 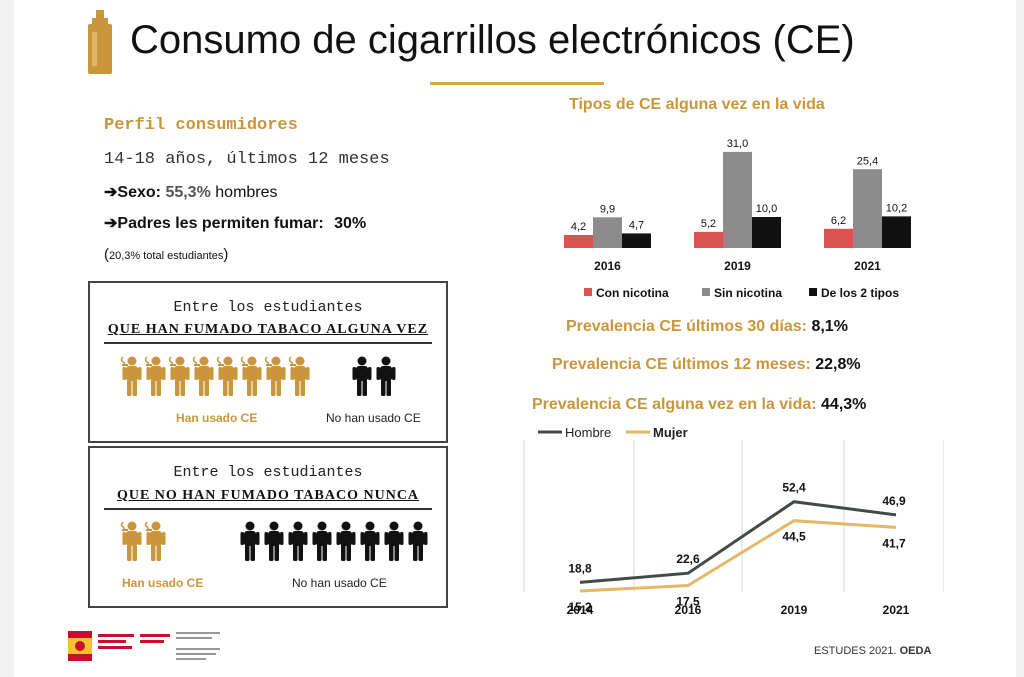 I want to click on box-heading: QUE HAN FUMADO TABACO ALGUNA VEZ, so click(x=268, y=329).